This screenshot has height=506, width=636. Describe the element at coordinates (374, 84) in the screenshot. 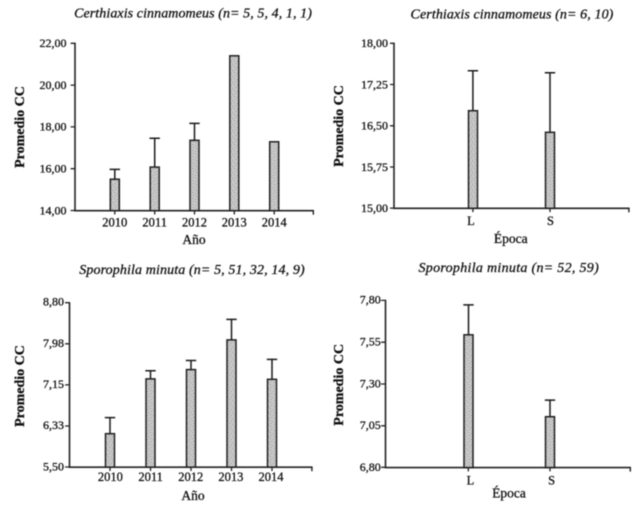

I see `svg-text: 17,25` at that location.